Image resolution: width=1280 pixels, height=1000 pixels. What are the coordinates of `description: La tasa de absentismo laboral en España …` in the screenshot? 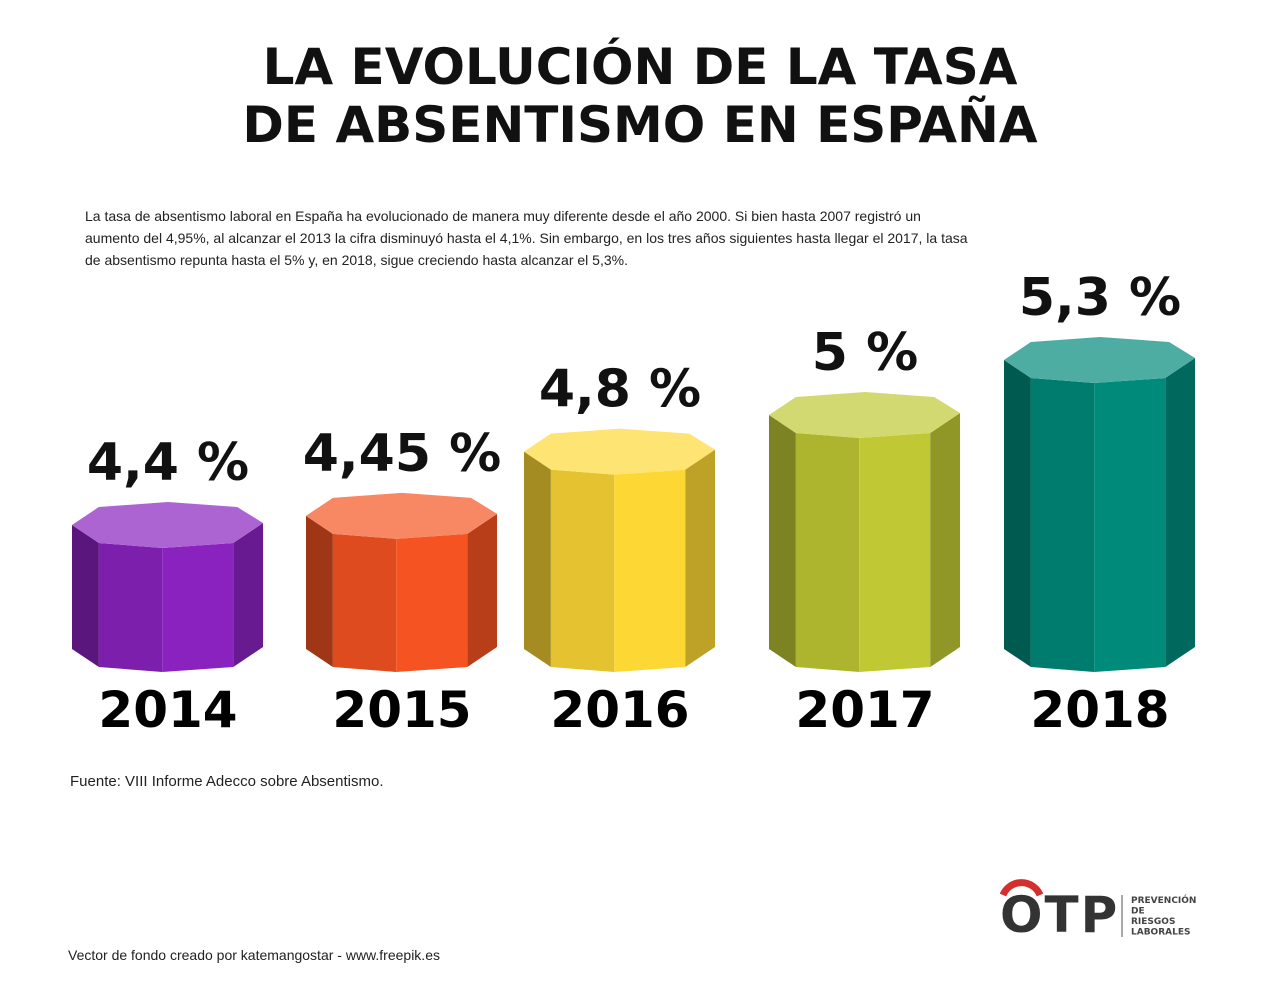 It's located at (526, 238).